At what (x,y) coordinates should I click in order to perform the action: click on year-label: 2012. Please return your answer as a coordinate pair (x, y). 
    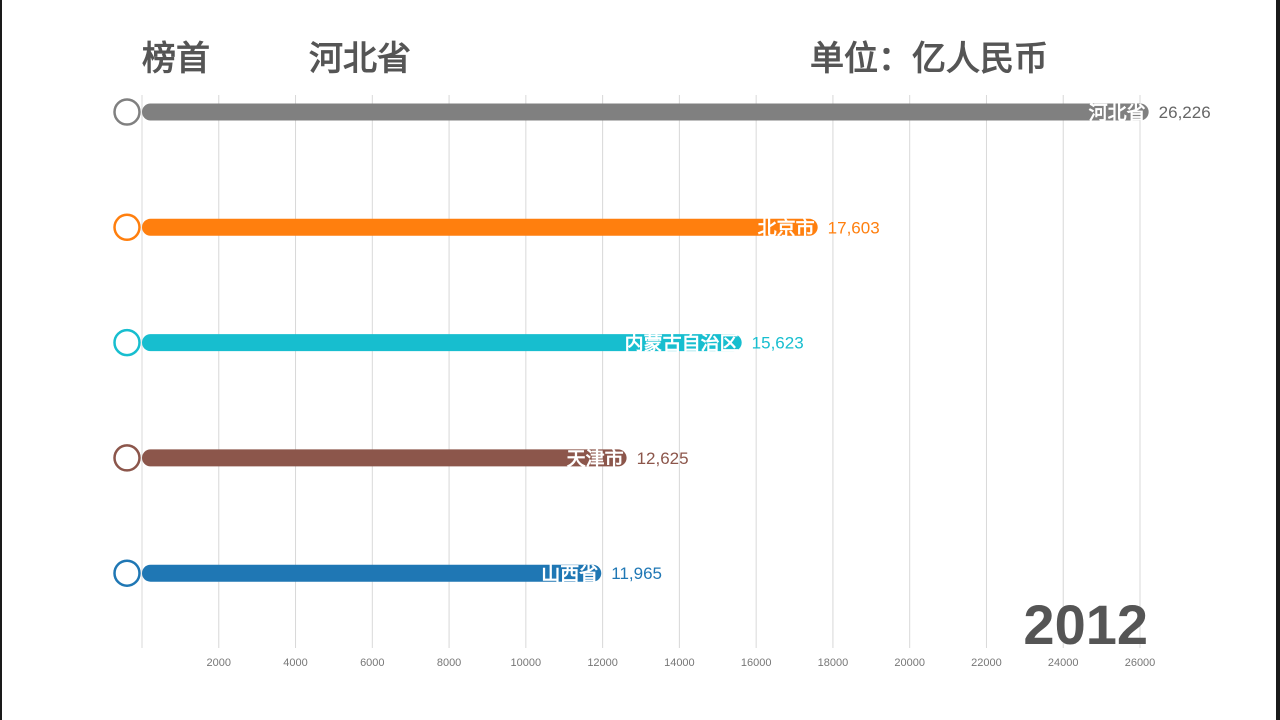
    Looking at the image, I should click on (1085, 624).